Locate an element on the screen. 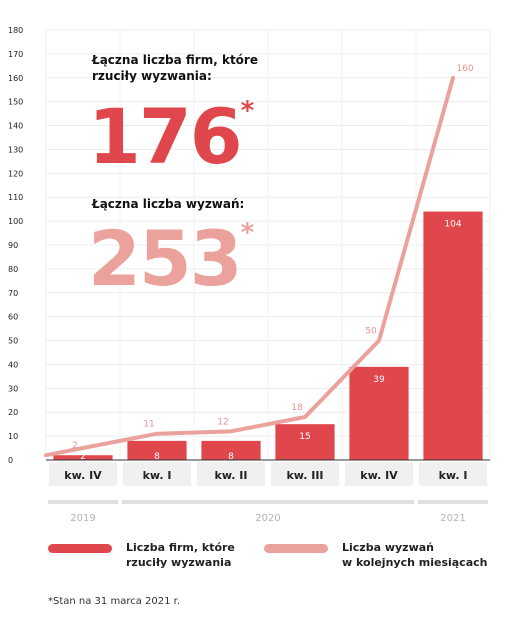 The width and height of the screenshot is (525, 640). legend-item-bar: Liczba firm, które rzuciły wyzwania is located at coordinates (141, 555).